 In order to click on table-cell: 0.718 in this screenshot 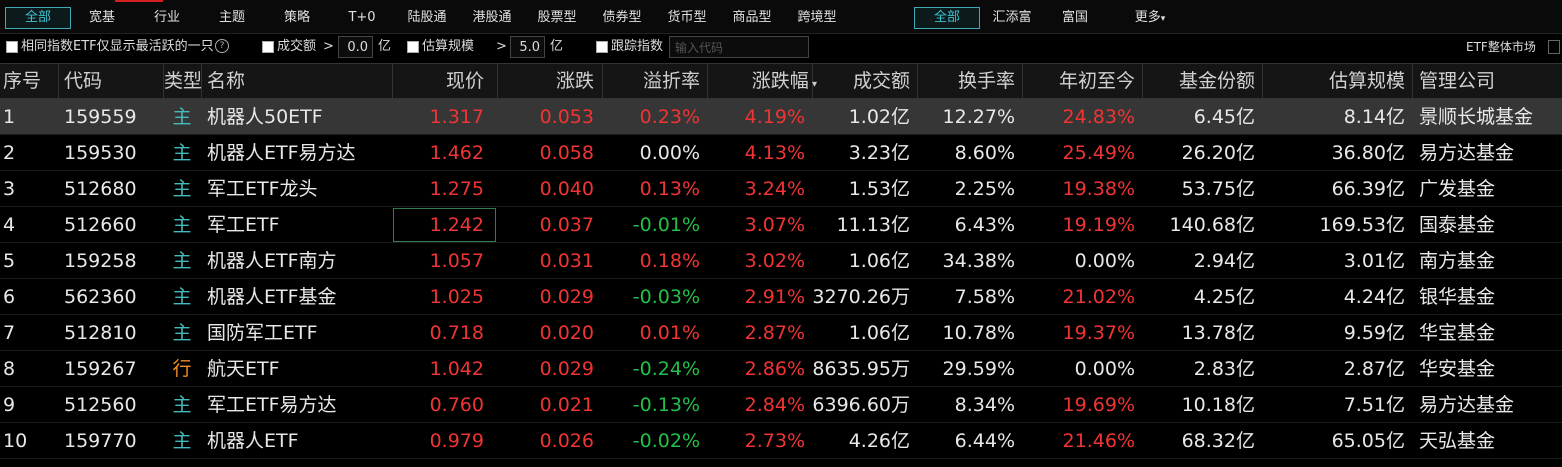, I will do `click(456, 333)`.